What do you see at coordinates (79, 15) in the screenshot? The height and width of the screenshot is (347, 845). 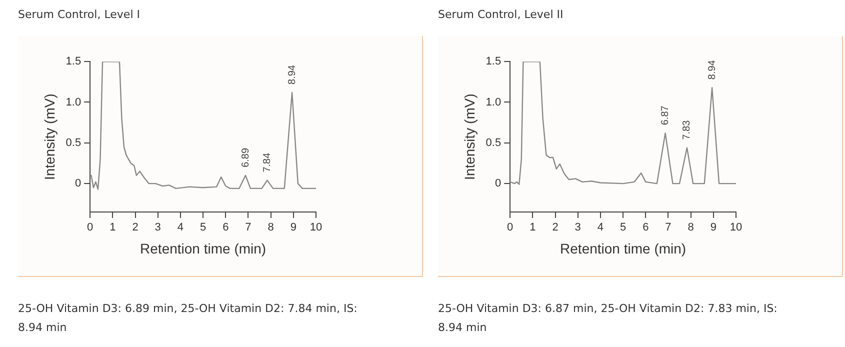 I see `chart-title: Serum Control, Level I` at bounding box center [79, 15].